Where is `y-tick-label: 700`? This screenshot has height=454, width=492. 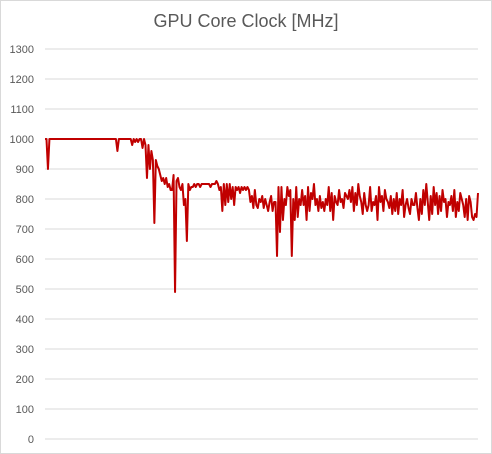 y-tick-label: 700 is located at coordinates (25, 230).